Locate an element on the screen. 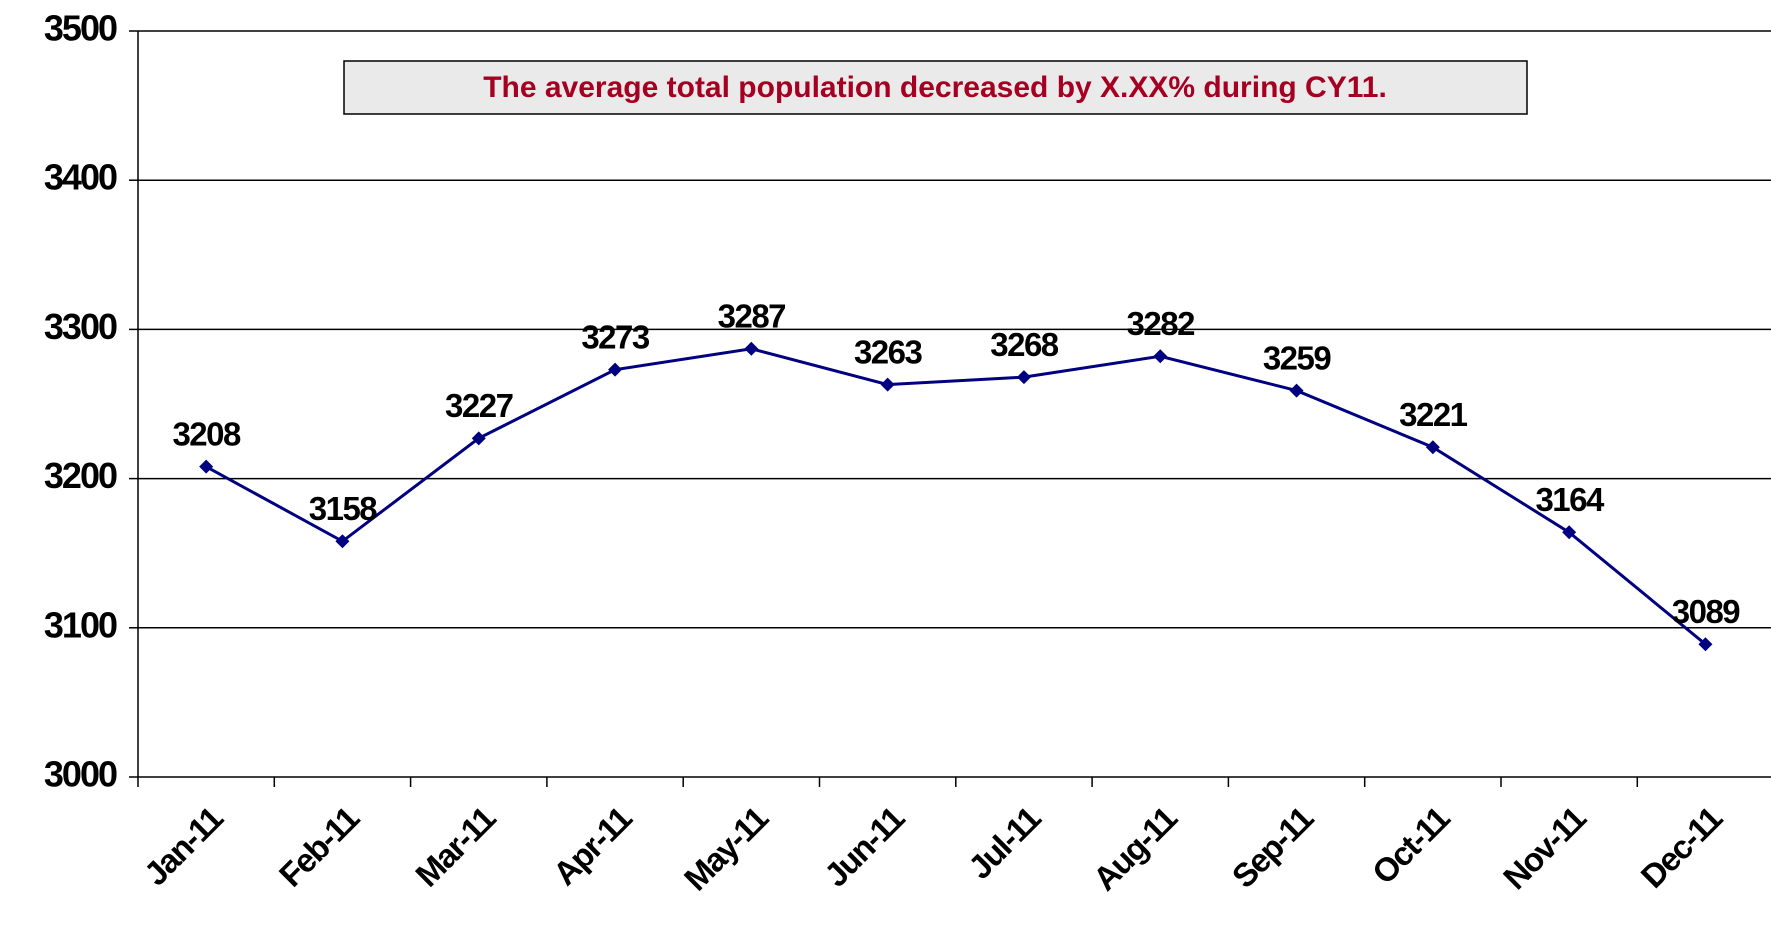 This screenshot has width=1771, height=951. x-tick-label: Mar-11 is located at coordinates (455, 846).